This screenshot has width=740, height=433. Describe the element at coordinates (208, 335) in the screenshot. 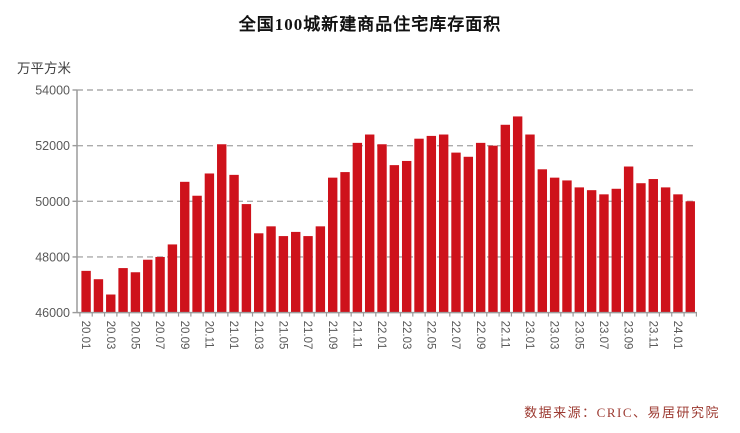

I see `x-tick-label: 20.11` at that location.